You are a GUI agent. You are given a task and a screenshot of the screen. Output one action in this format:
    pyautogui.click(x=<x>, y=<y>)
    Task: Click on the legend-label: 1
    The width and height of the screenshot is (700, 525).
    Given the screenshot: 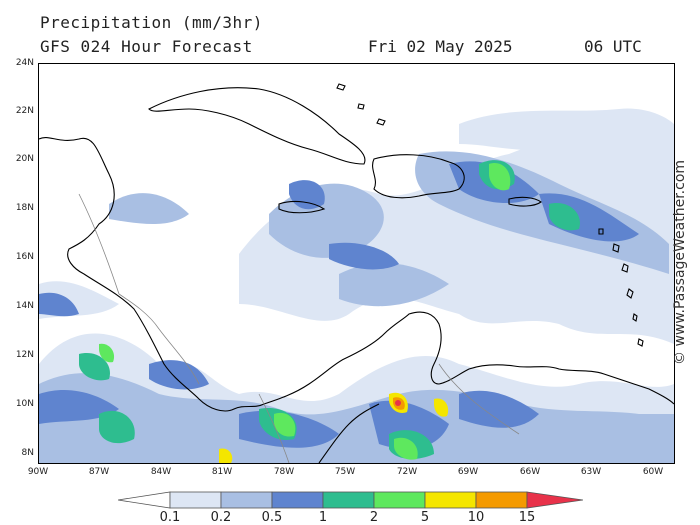 What is the action you would take?
    pyautogui.click(x=323, y=517)
    